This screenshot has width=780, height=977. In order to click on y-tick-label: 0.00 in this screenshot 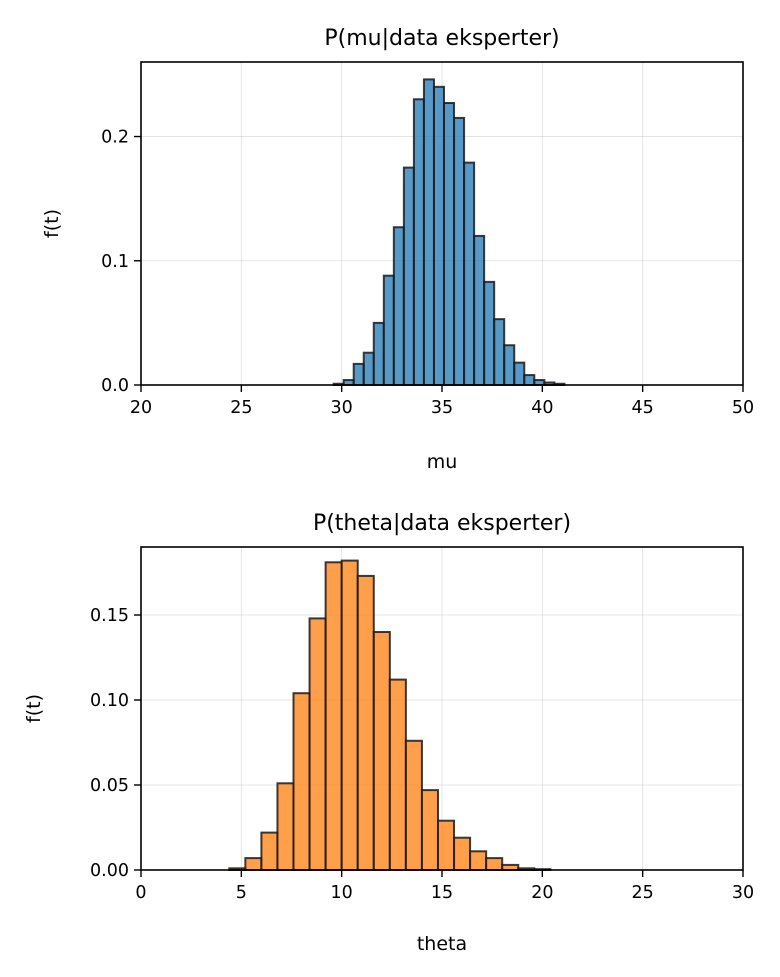, I will do `click(109, 871)`.